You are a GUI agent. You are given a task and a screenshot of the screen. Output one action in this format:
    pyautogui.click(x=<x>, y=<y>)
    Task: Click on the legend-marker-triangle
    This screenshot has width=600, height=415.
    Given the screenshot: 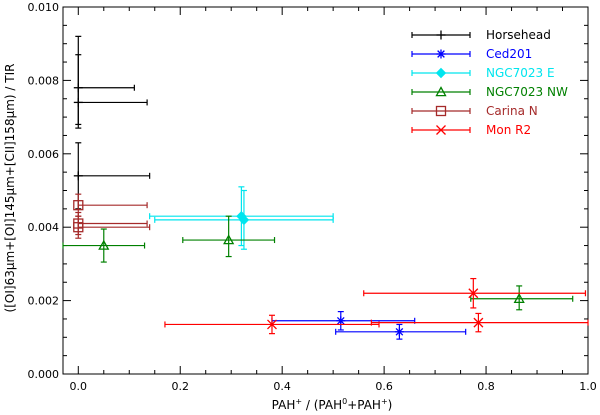 What is the action you would take?
    pyautogui.click(x=441, y=91)
    